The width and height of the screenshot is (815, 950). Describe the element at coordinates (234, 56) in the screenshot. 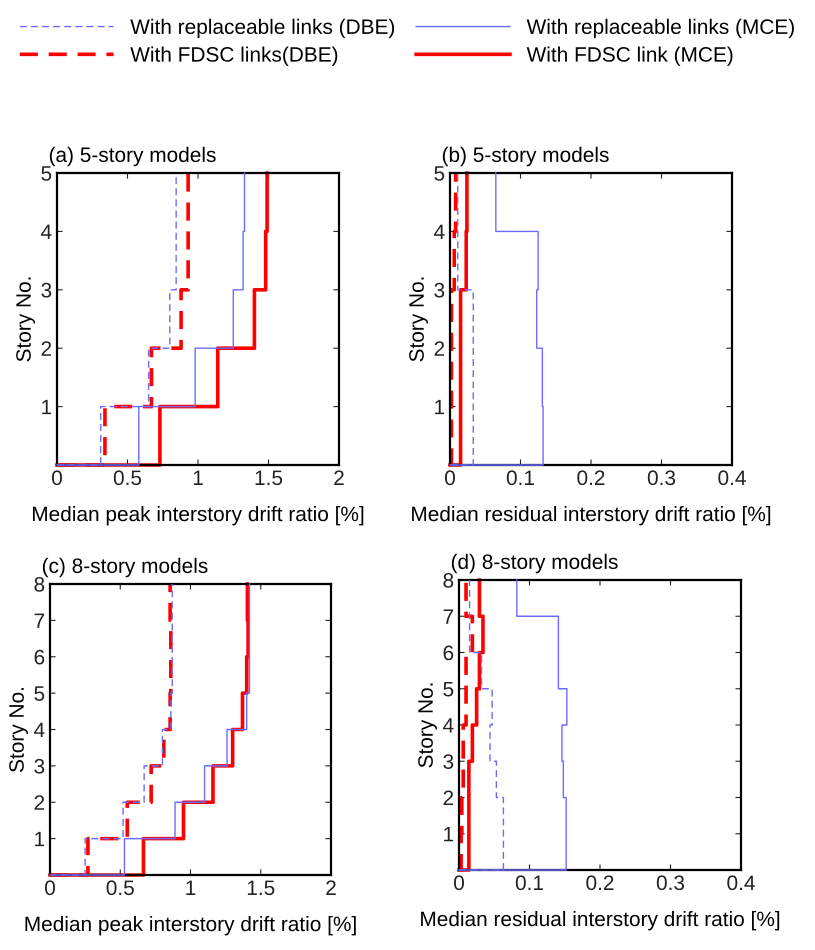

I see `legend-label: With FDSC links(DBE)` at that location.